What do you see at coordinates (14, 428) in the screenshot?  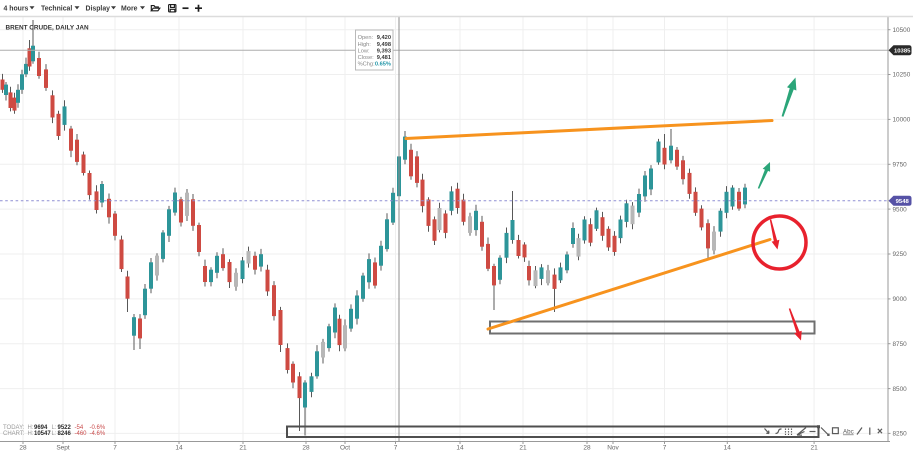 I see `svg-text: TODAY:` at bounding box center [14, 428].